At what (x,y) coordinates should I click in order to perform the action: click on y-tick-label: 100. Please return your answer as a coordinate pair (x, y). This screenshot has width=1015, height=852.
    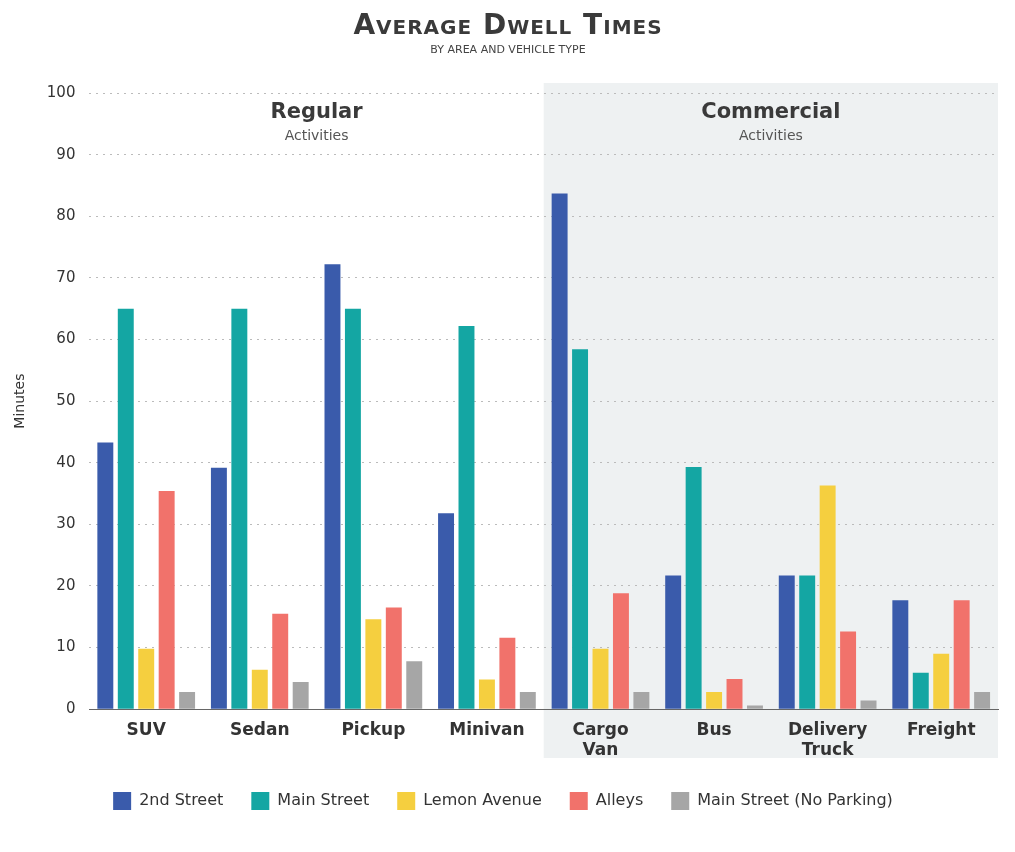
    Looking at the image, I should click on (61, 91).